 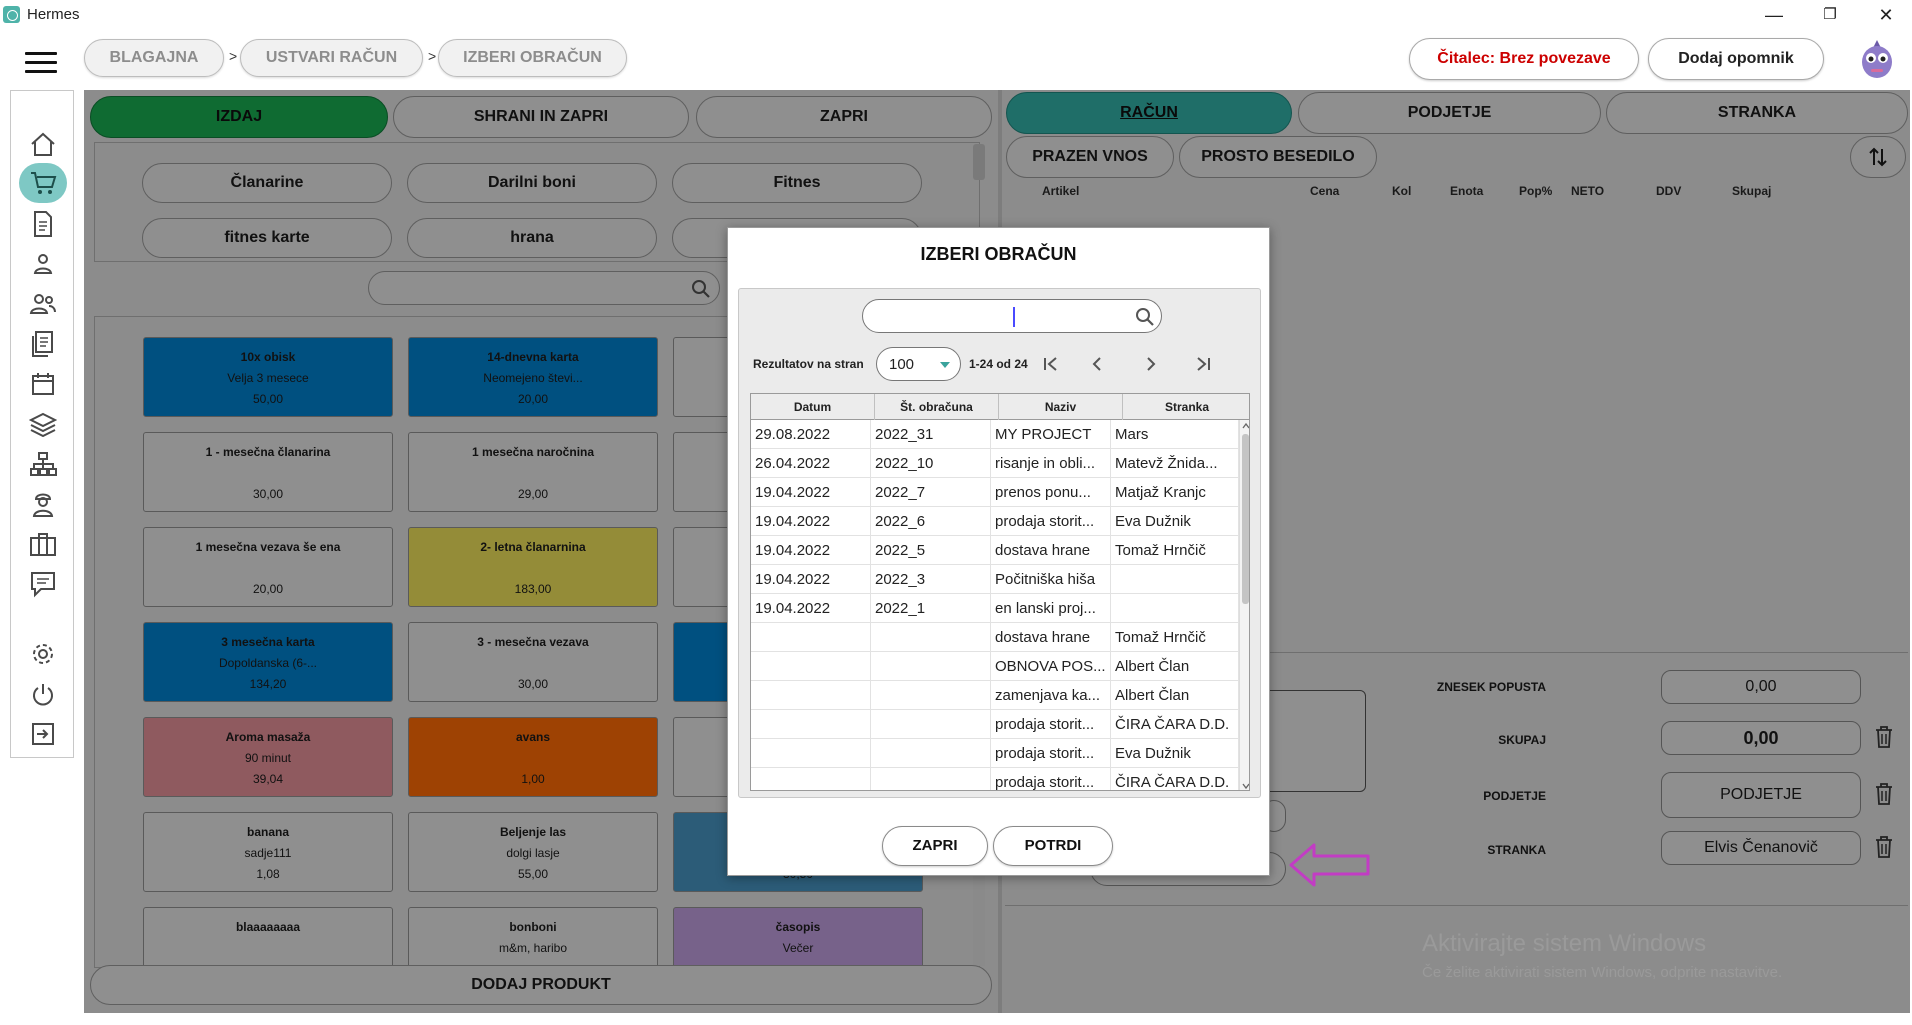 I want to click on home-icon, so click(x=43, y=144).